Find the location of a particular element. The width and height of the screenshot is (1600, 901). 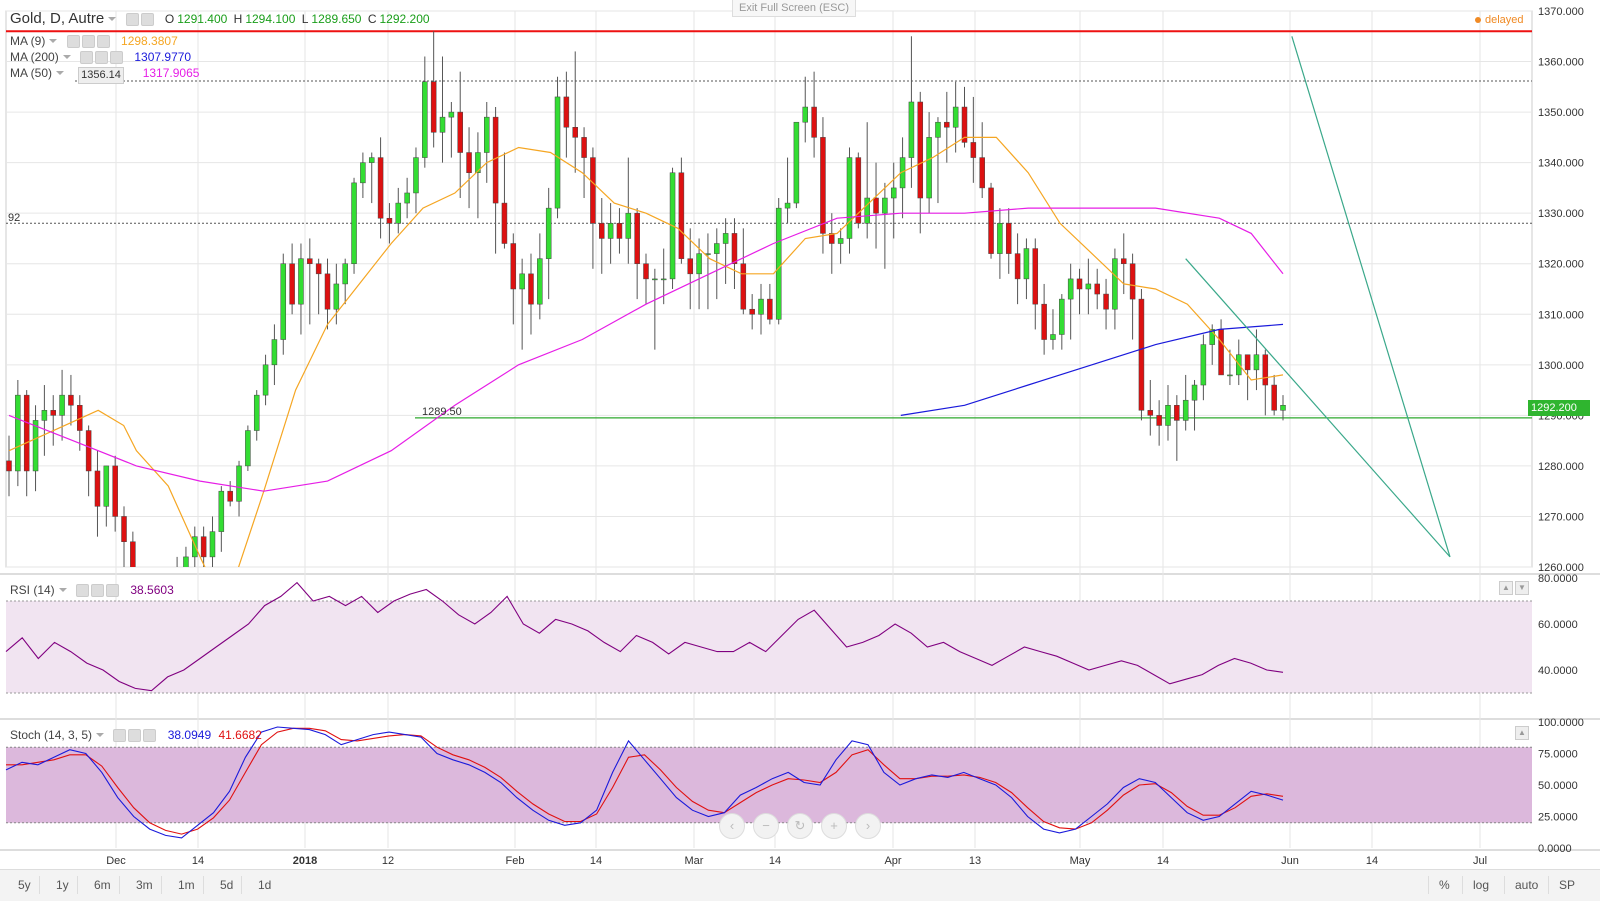

symbol-title: Gold, D, Autre is located at coordinates (57, 18).